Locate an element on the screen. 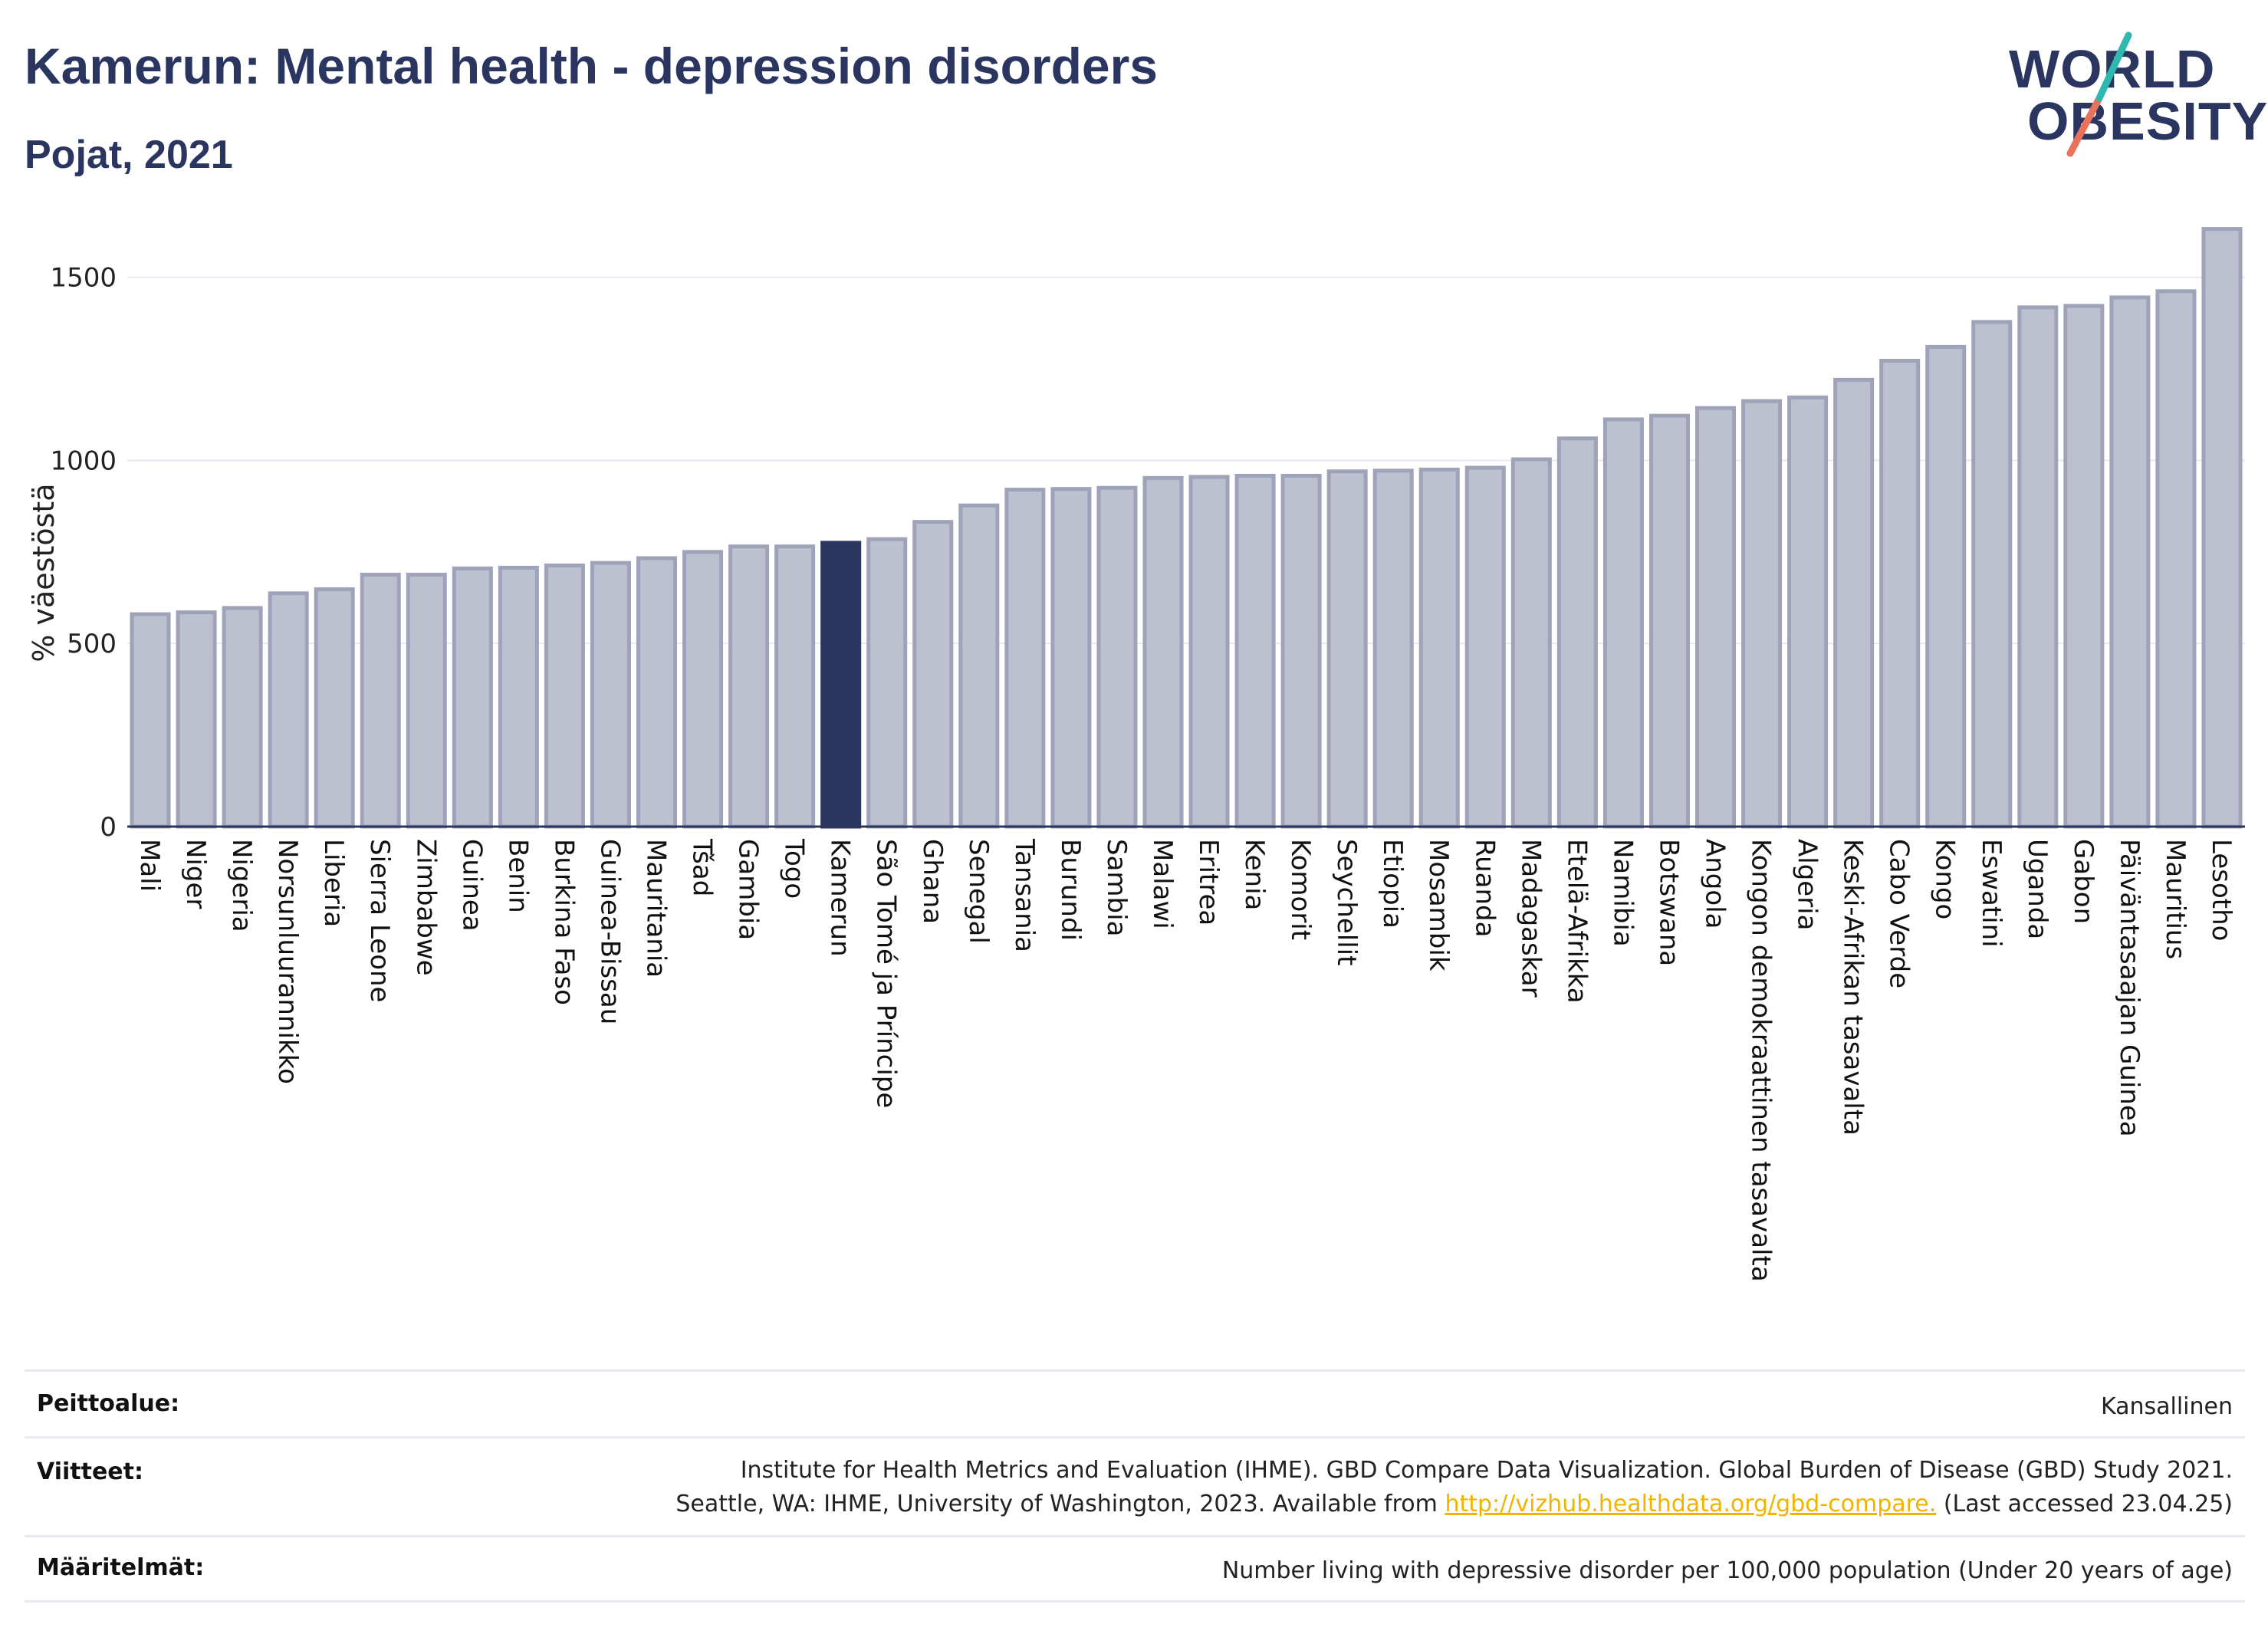  logo-line-2: OBESITY is located at coordinates (2147, 121).